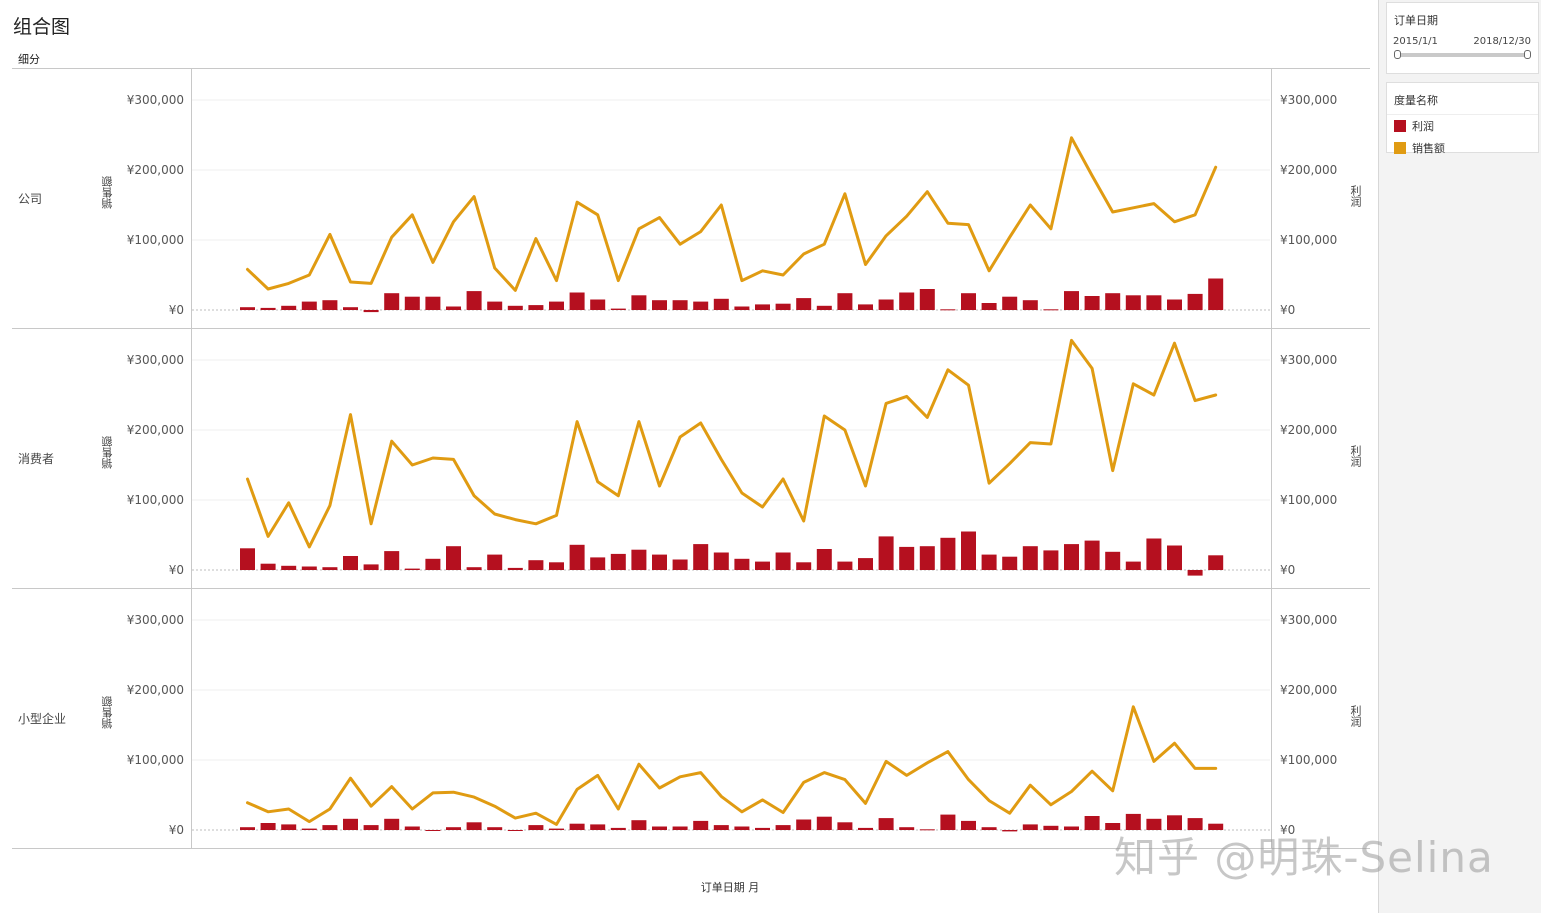 The image size is (1541, 913). What do you see at coordinates (42, 27) in the screenshot?
I see `page-title: 组合图` at bounding box center [42, 27].